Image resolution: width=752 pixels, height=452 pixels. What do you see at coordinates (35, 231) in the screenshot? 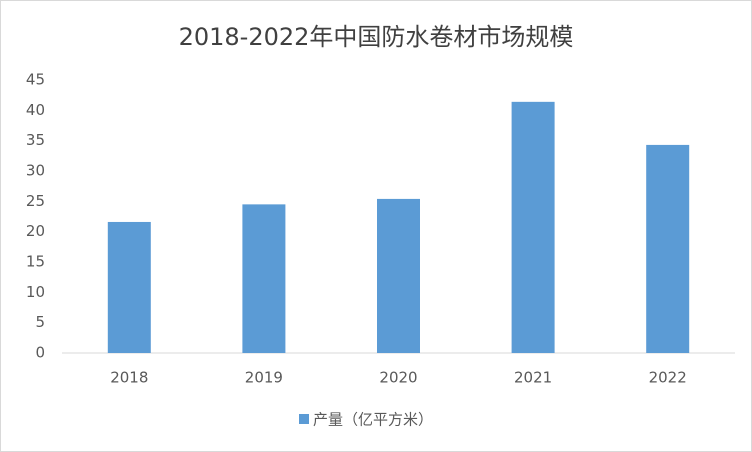
I see `y-tick-label: 20` at bounding box center [35, 231].